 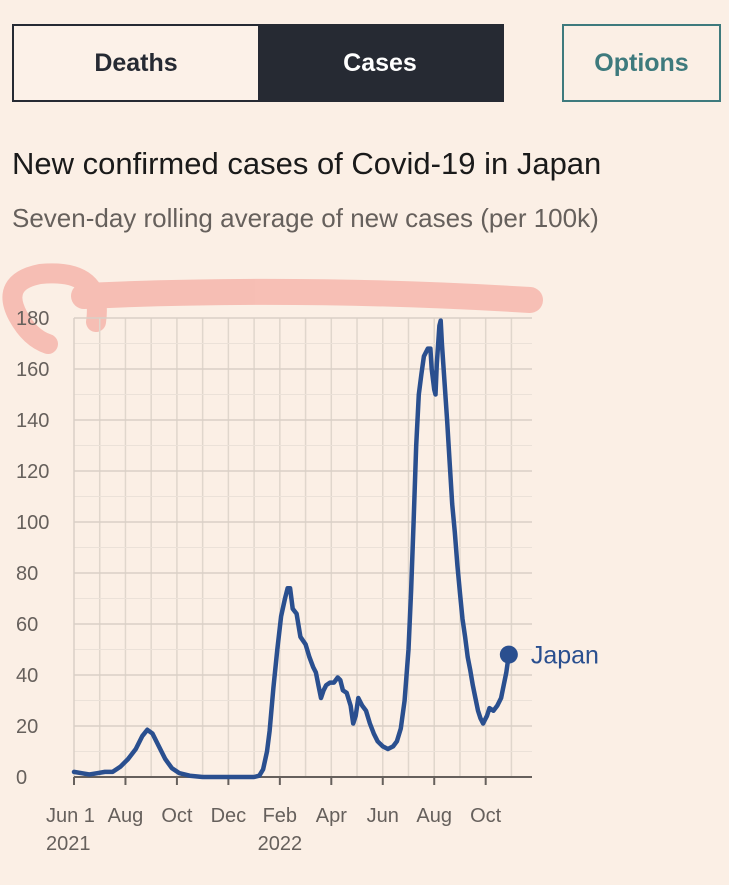 I want to click on series-label: Japan, so click(x=565, y=656).